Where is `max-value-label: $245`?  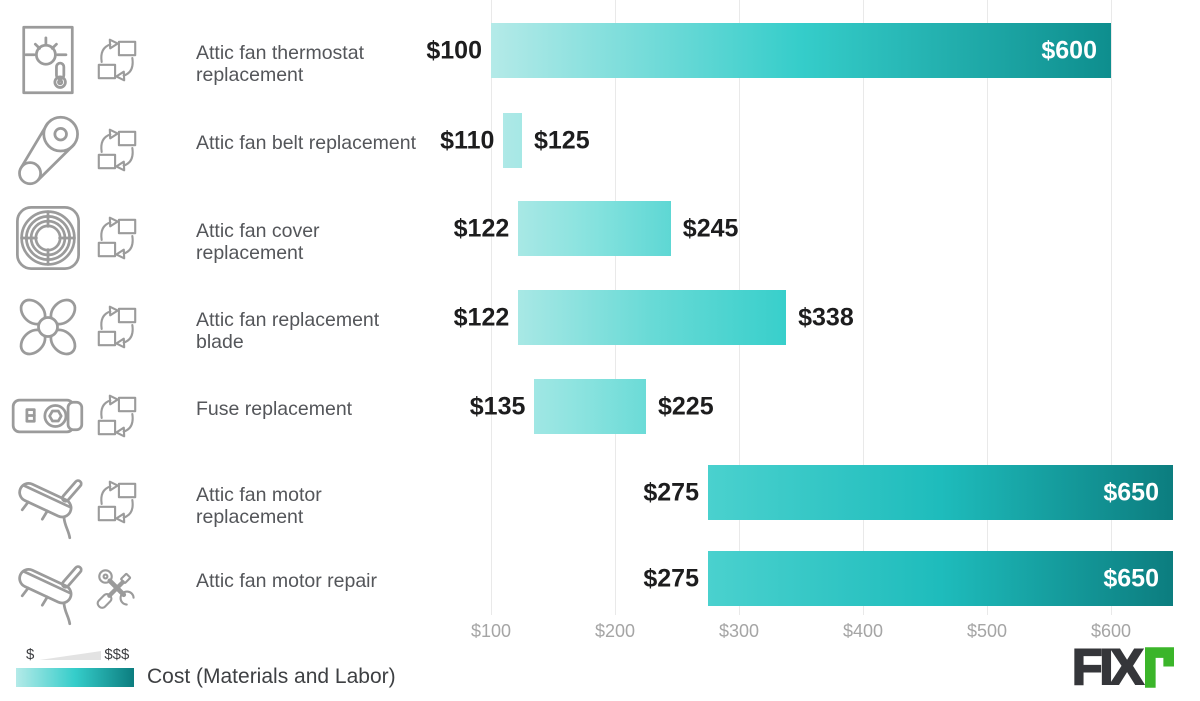 max-value-label: $245 is located at coordinates (710, 228).